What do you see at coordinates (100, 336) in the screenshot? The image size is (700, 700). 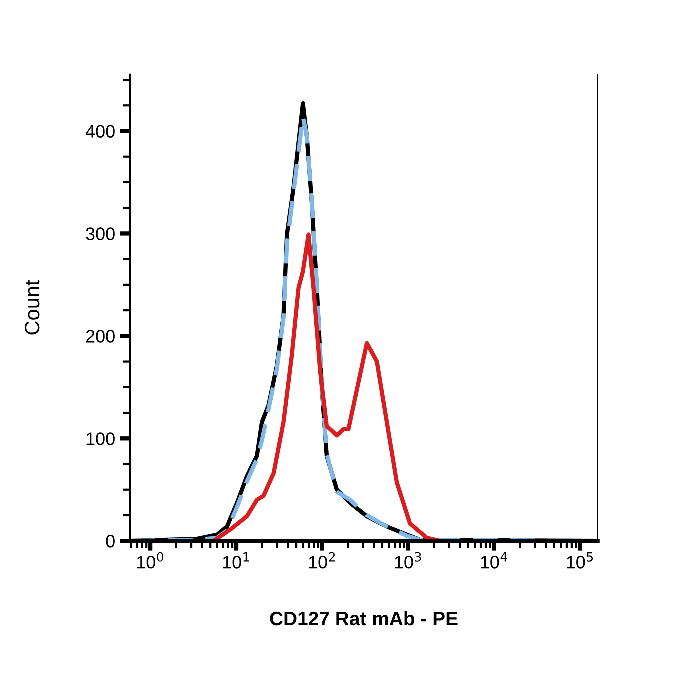 I see `y-tick-label: 200` at bounding box center [100, 336].